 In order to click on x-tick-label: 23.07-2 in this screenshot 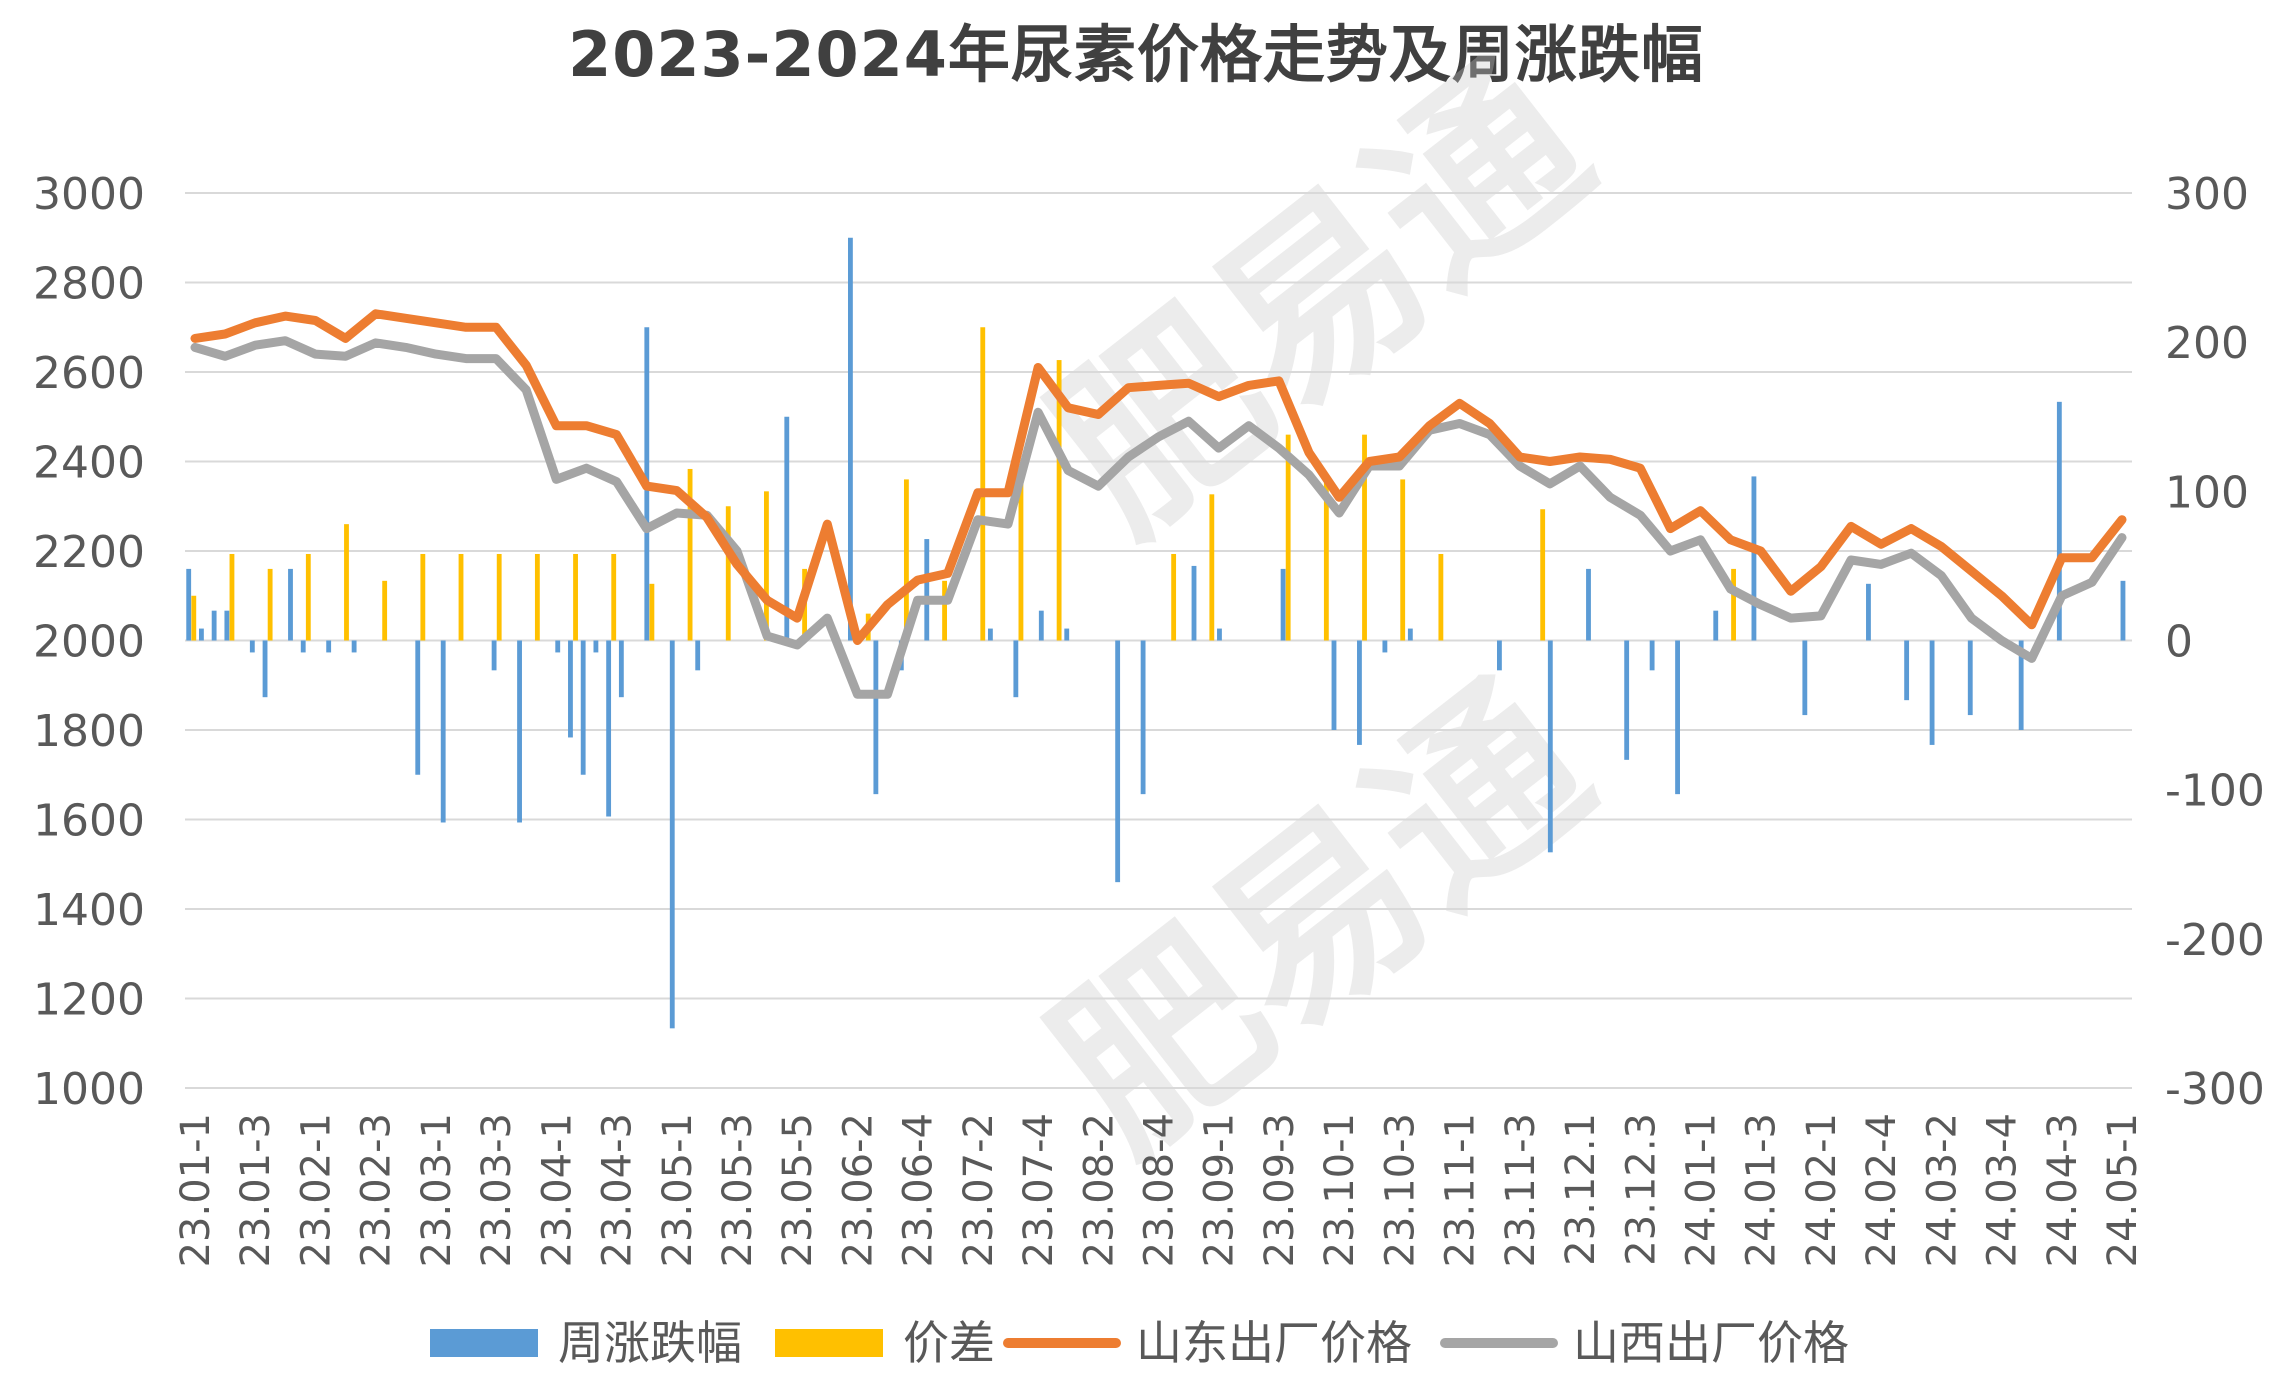, I will do `click(979, 1190)`.